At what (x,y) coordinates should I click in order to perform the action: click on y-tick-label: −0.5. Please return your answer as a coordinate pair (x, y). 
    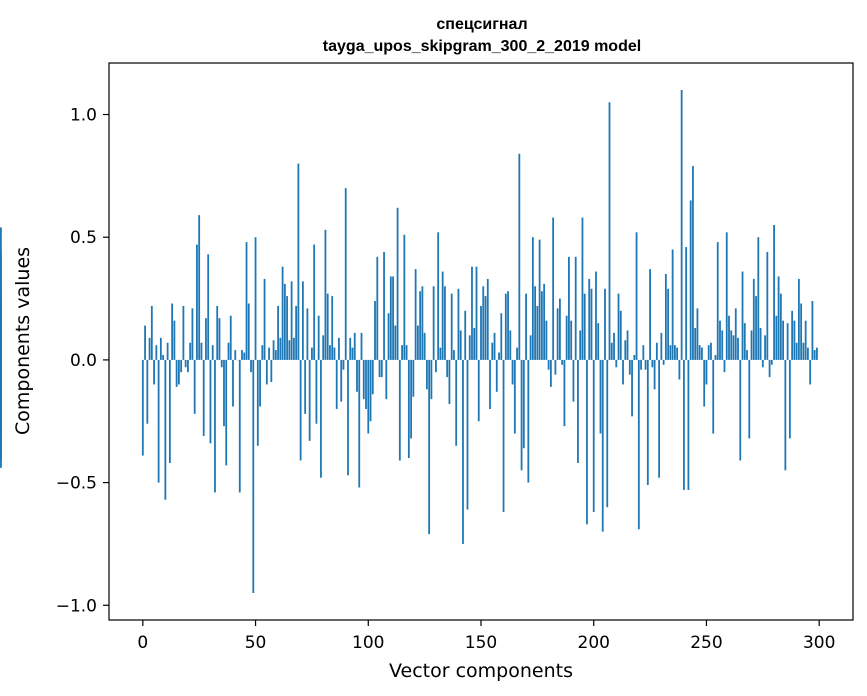
    Looking at the image, I should click on (76, 484).